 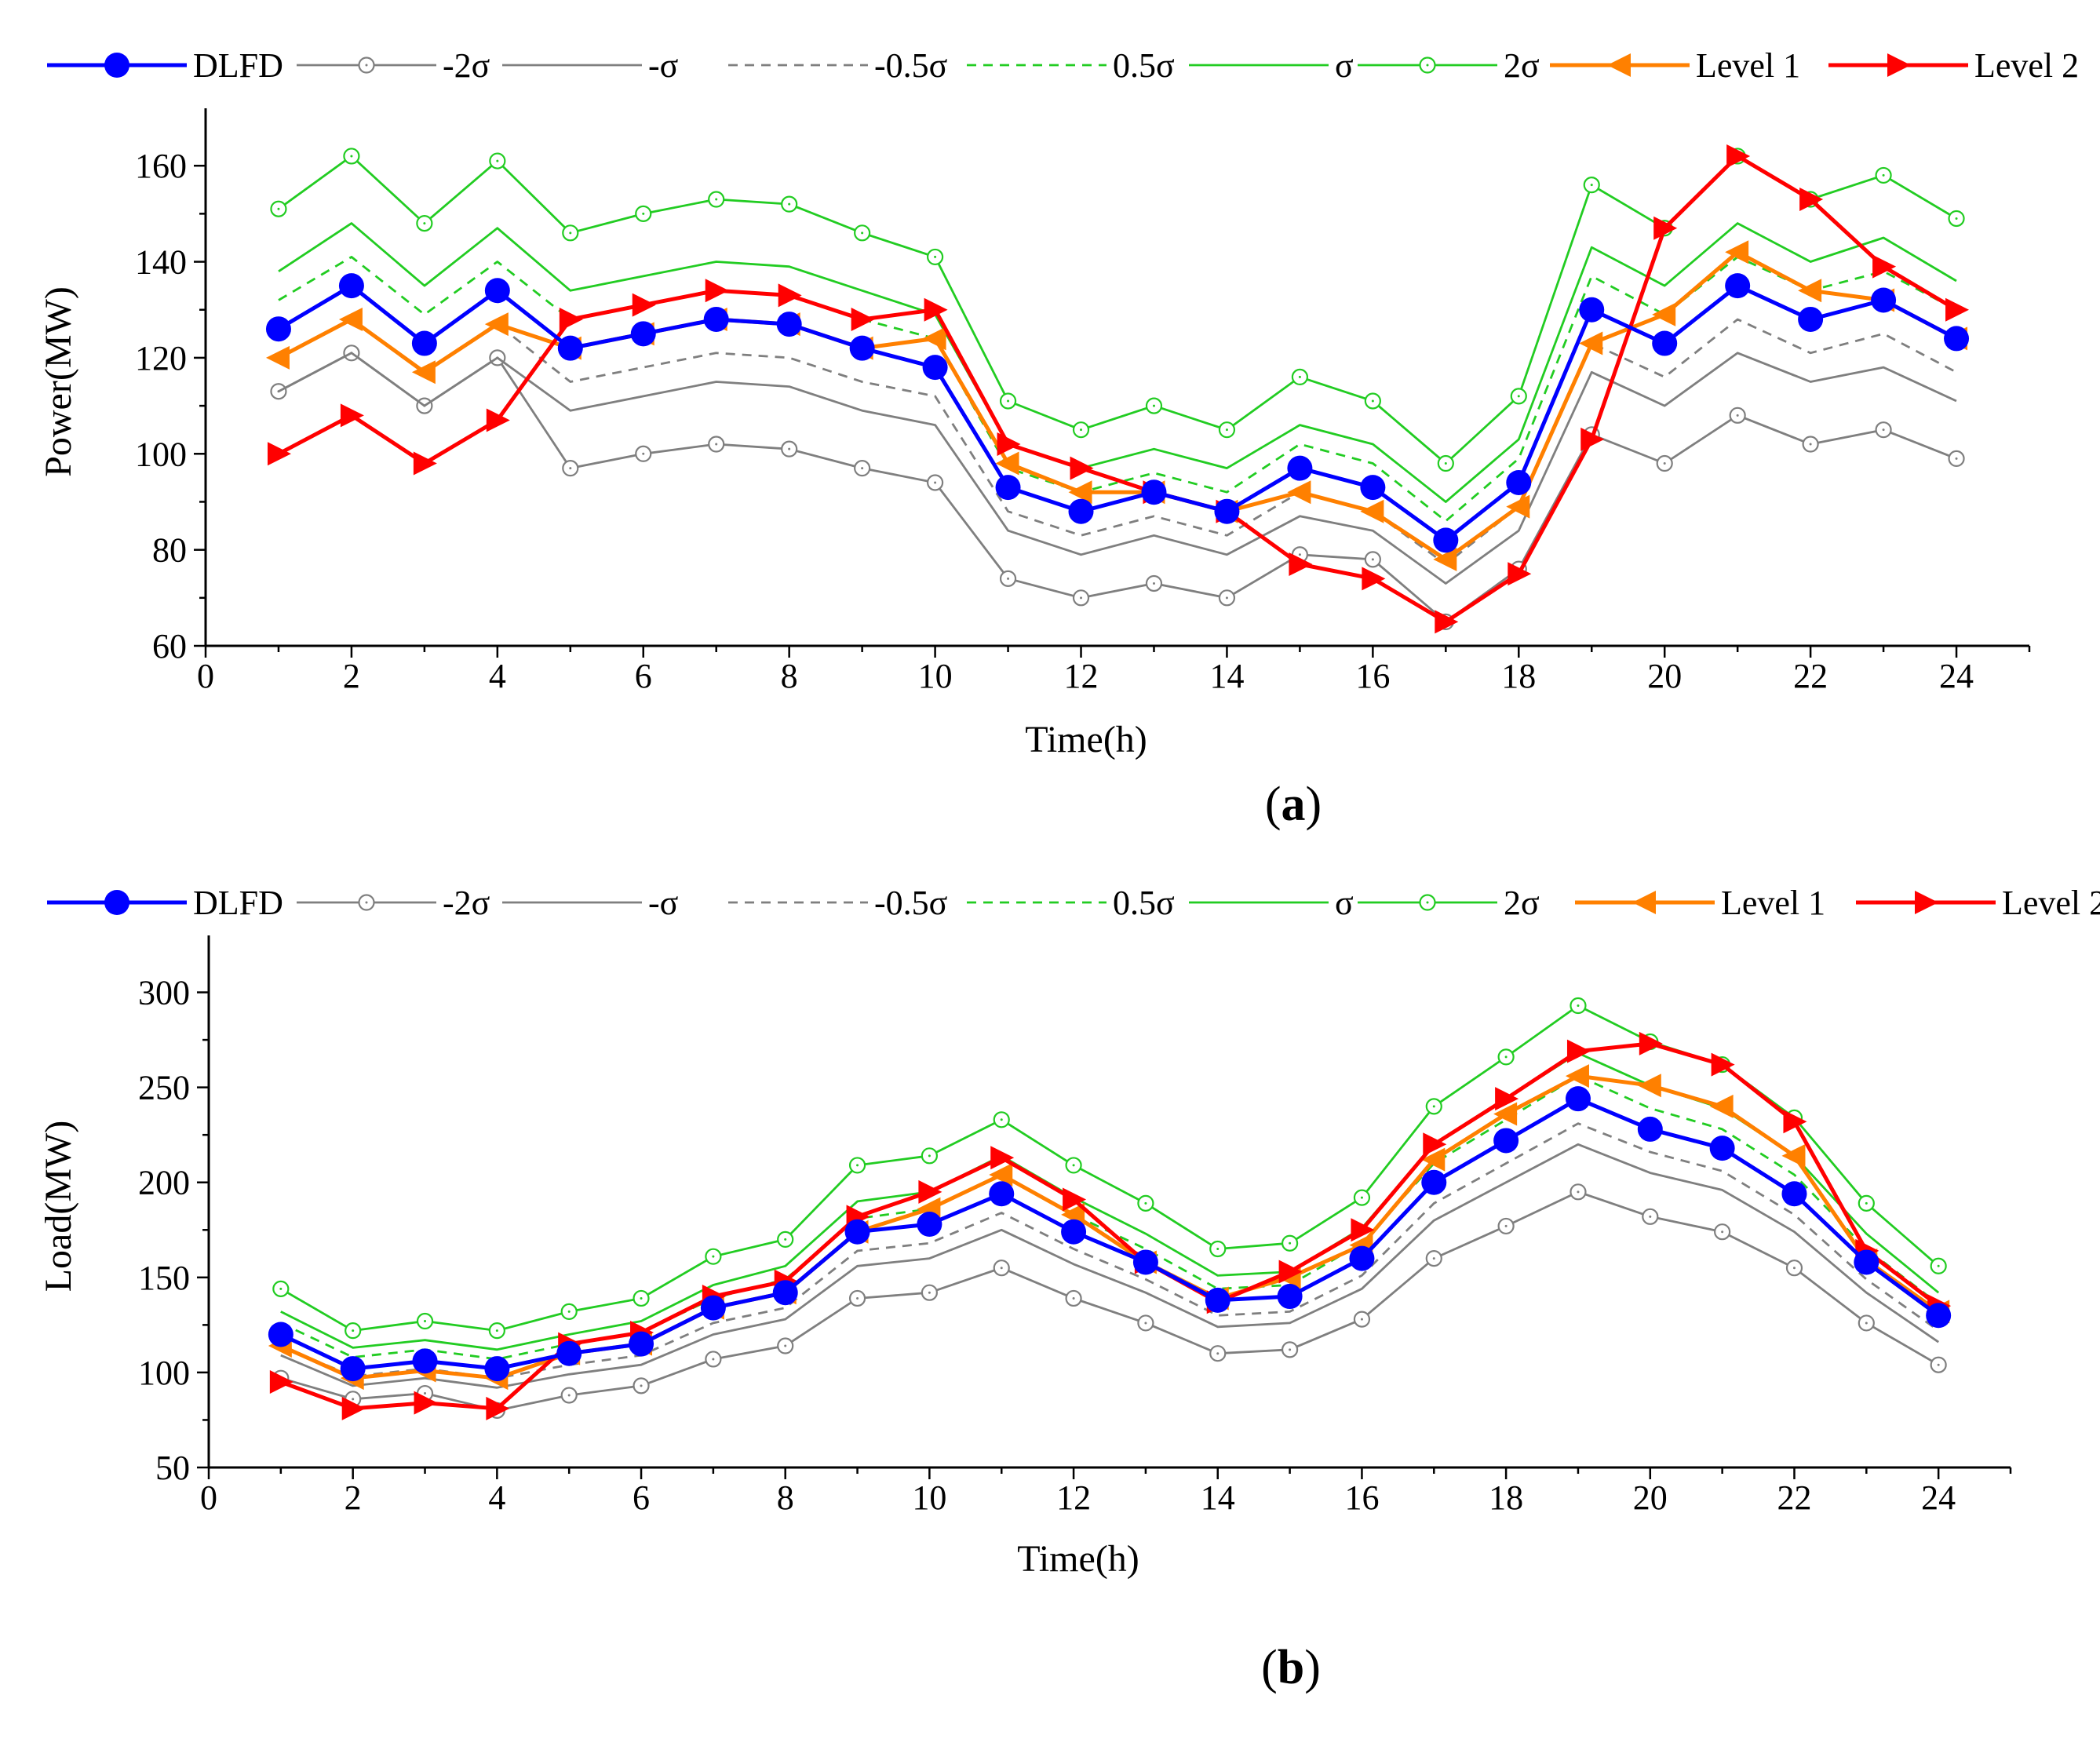 I want to click on panel-label: (a), so click(x=1293, y=804).